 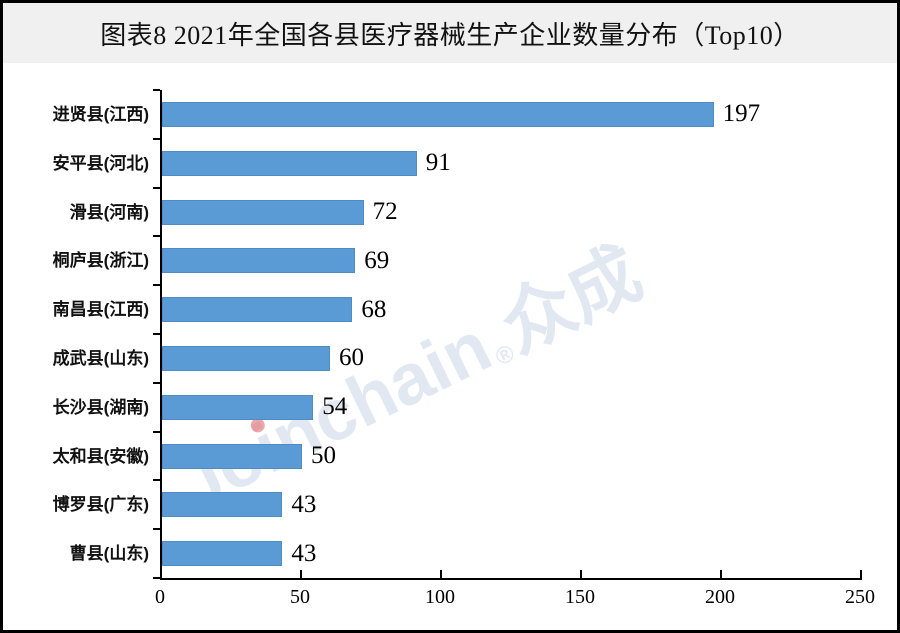 I want to click on x-tick-label: 100, so click(x=440, y=597).